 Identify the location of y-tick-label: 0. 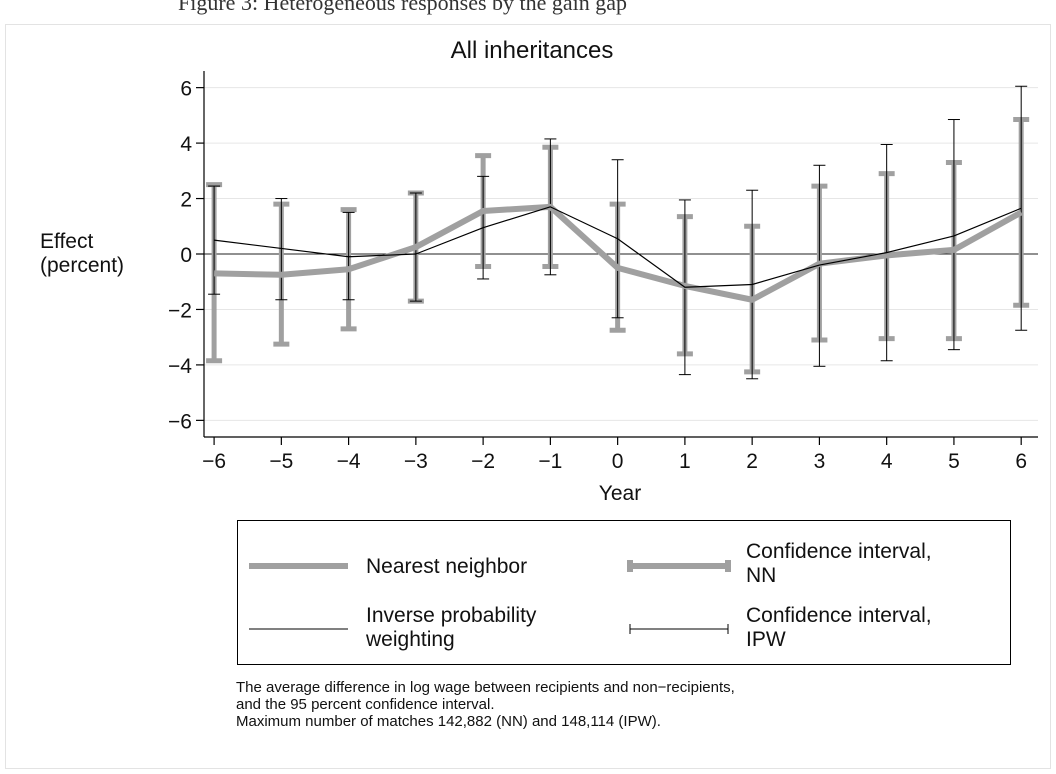
(186, 255).